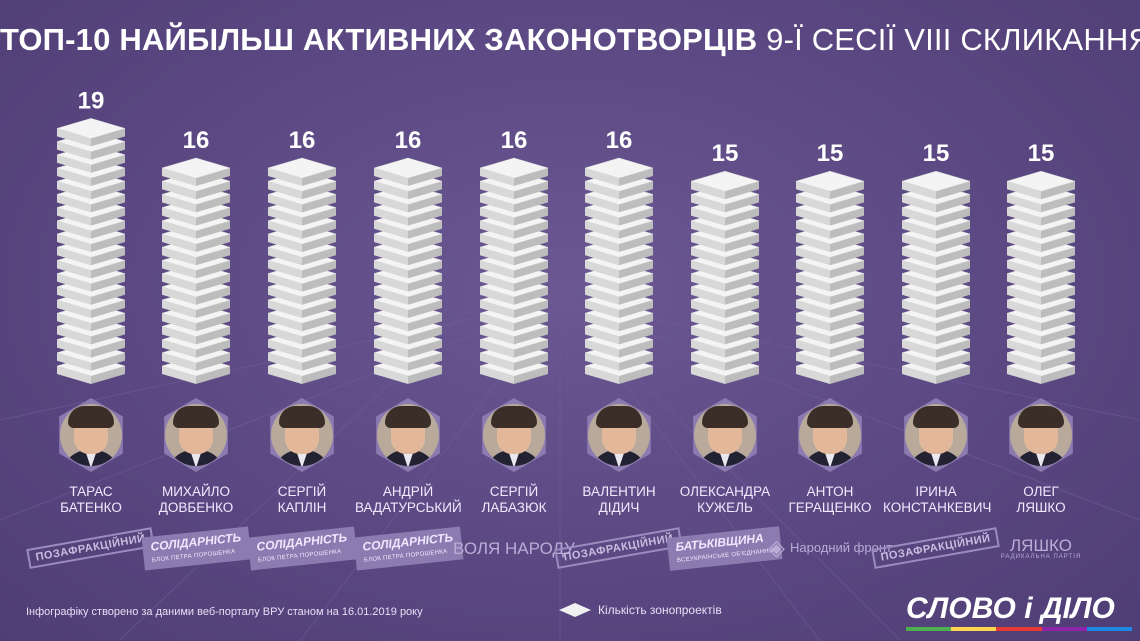 The image size is (1140, 641). I want to click on legend-block-icon, so click(575, 610).